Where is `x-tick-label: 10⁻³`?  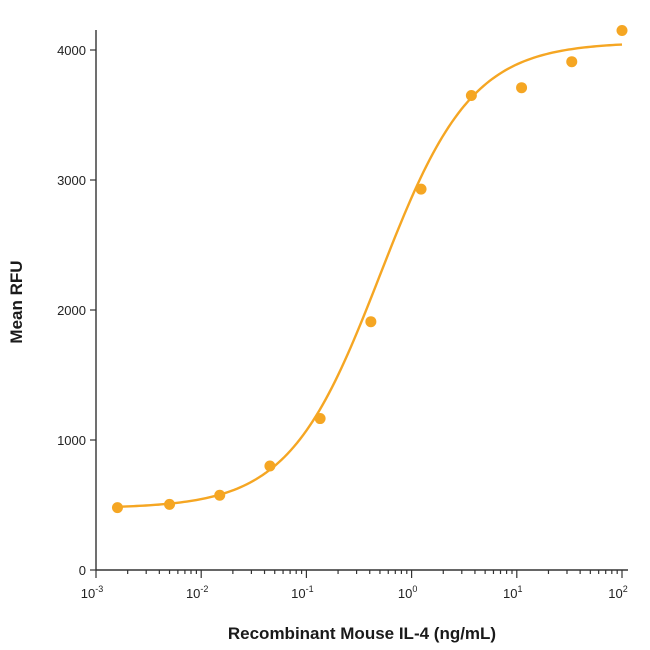 x-tick-label: 10⁻³ is located at coordinates (92, 592).